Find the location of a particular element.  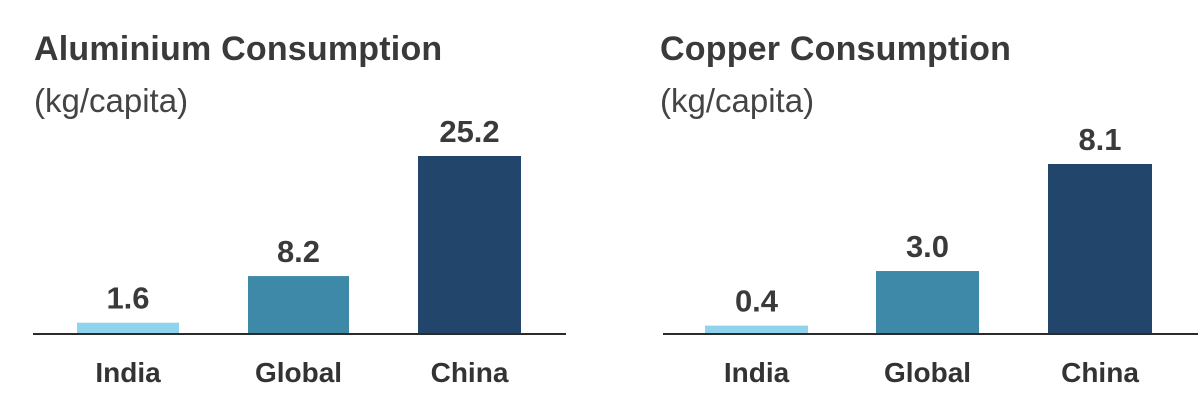

chart-title: Copper Consumption is located at coordinates (836, 49).